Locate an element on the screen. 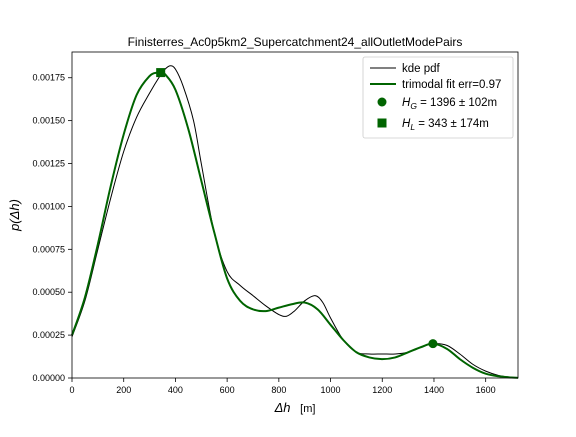 This screenshot has height=437, width=576. y-tick-label: 0.00125 is located at coordinates (48, 164).